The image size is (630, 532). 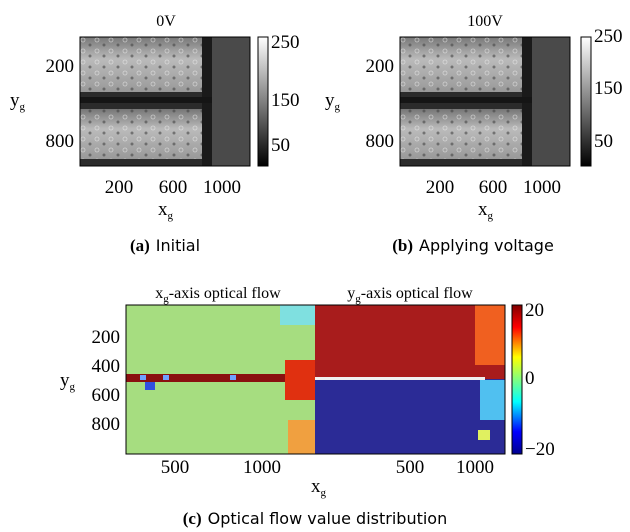 What do you see at coordinates (218, 295) in the screenshot?
I see `panel-title: xg-axis optical flow` at bounding box center [218, 295].